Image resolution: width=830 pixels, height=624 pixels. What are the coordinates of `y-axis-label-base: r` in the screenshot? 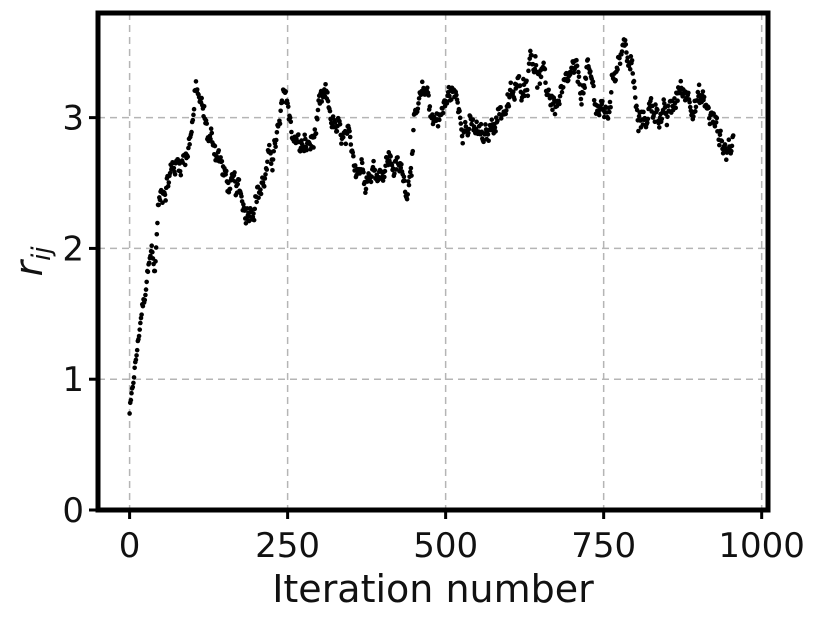 It's located at (29, 268).